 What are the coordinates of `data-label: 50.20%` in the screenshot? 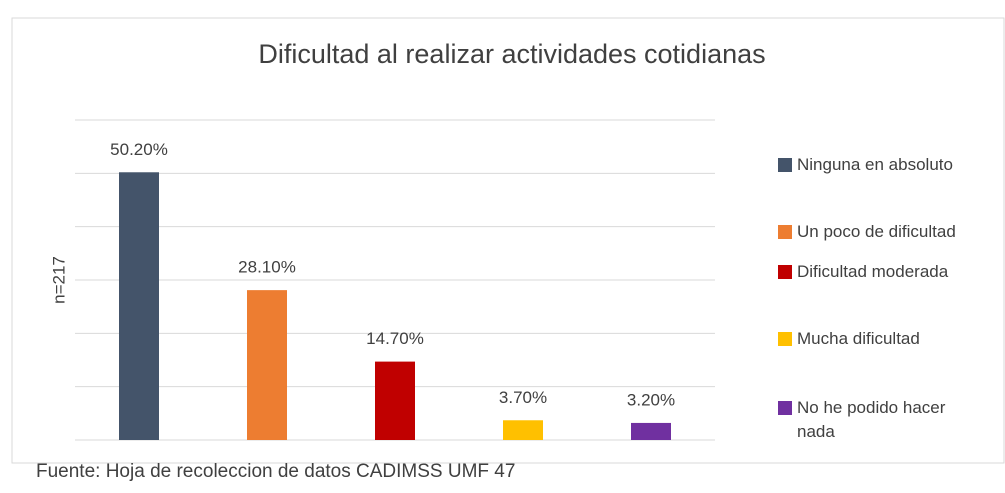 It's located at (139, 149).